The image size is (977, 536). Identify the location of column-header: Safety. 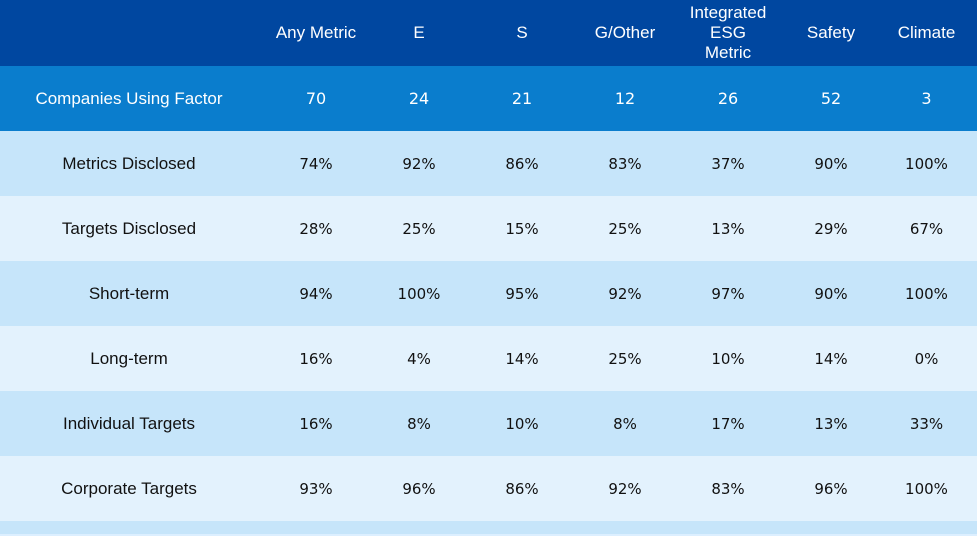
(831, 33).